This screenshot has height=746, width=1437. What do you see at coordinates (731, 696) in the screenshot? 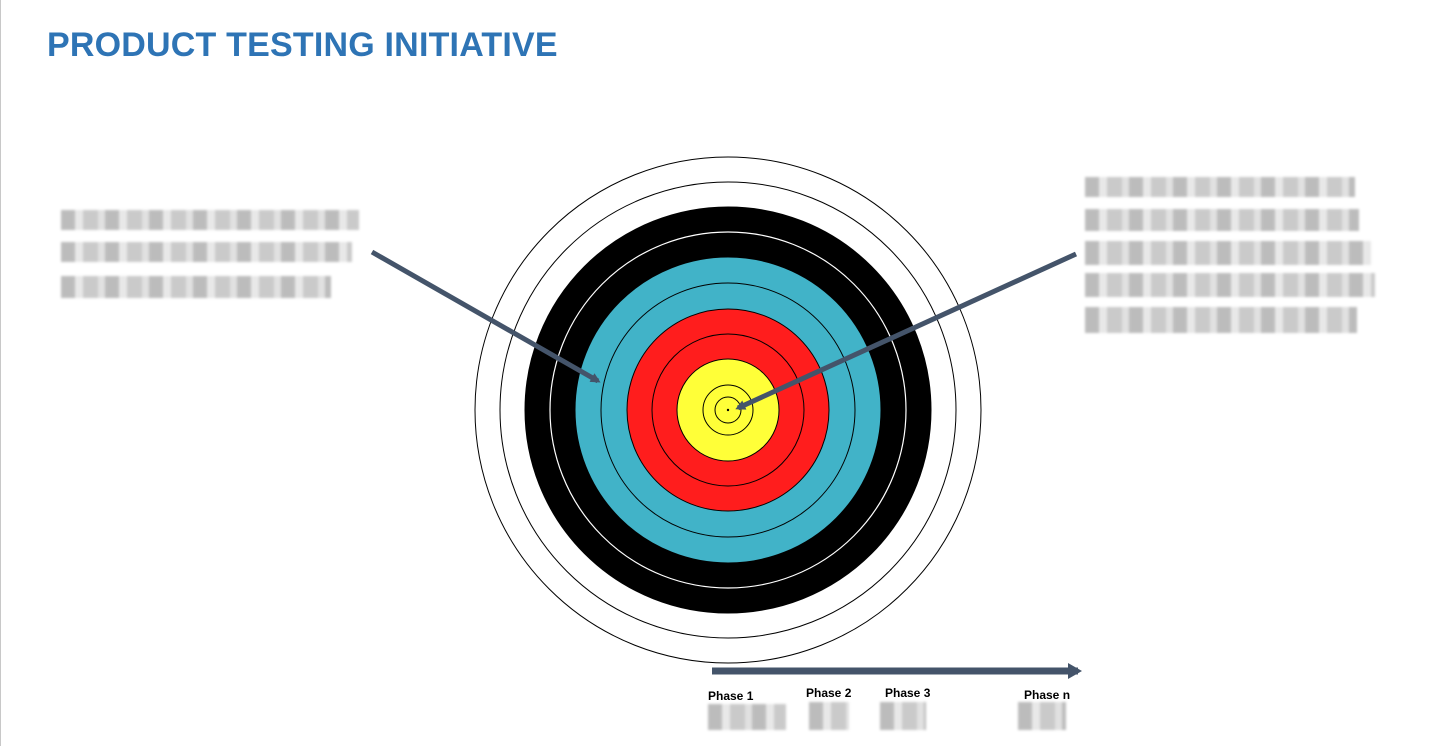
I see `phase-label-1: Phase 1` at bounding box center [731, 696].